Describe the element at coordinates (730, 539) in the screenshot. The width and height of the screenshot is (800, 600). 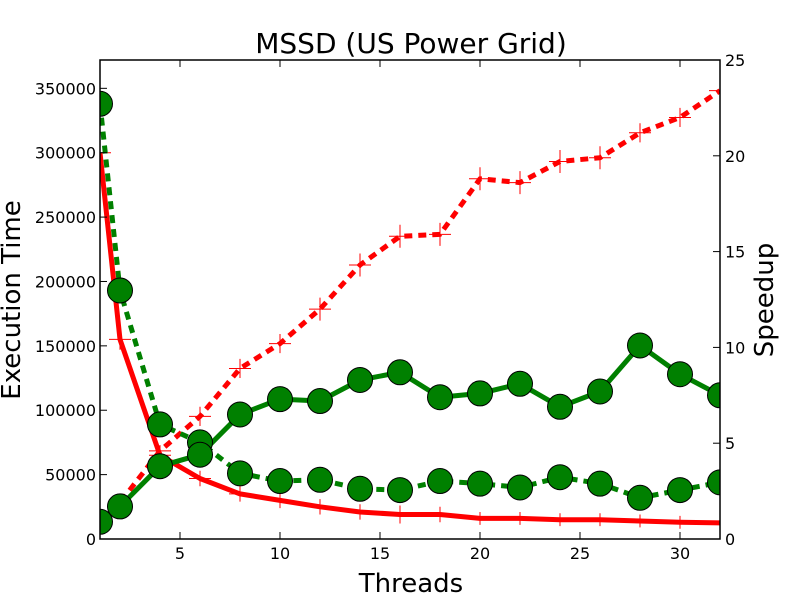
I see `y-right-tick-label-0: 0` at that location.